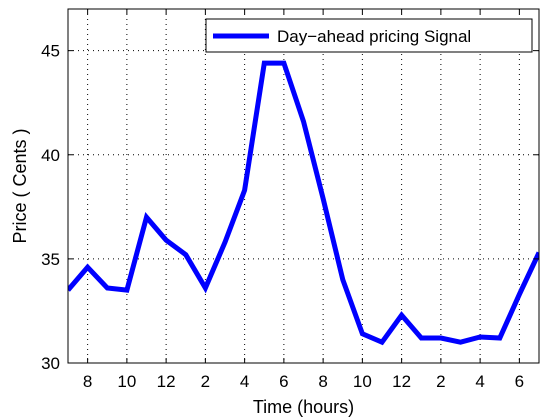  I want to click on x-axis-label: Time (hours), so click(303, 407).